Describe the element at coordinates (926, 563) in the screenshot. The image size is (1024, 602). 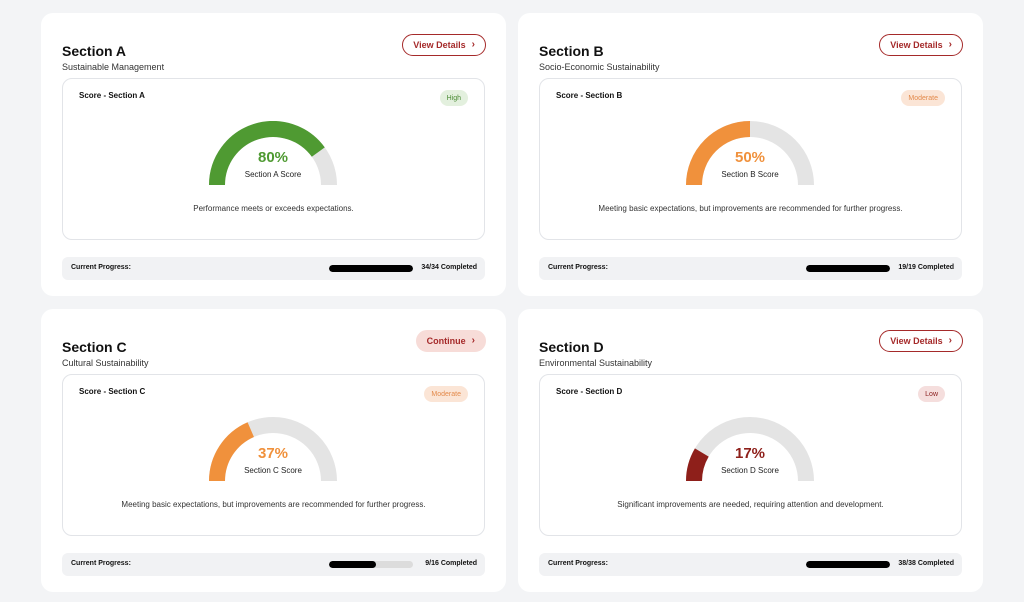
I see `progress-text: 38/38 Completed` at that location.